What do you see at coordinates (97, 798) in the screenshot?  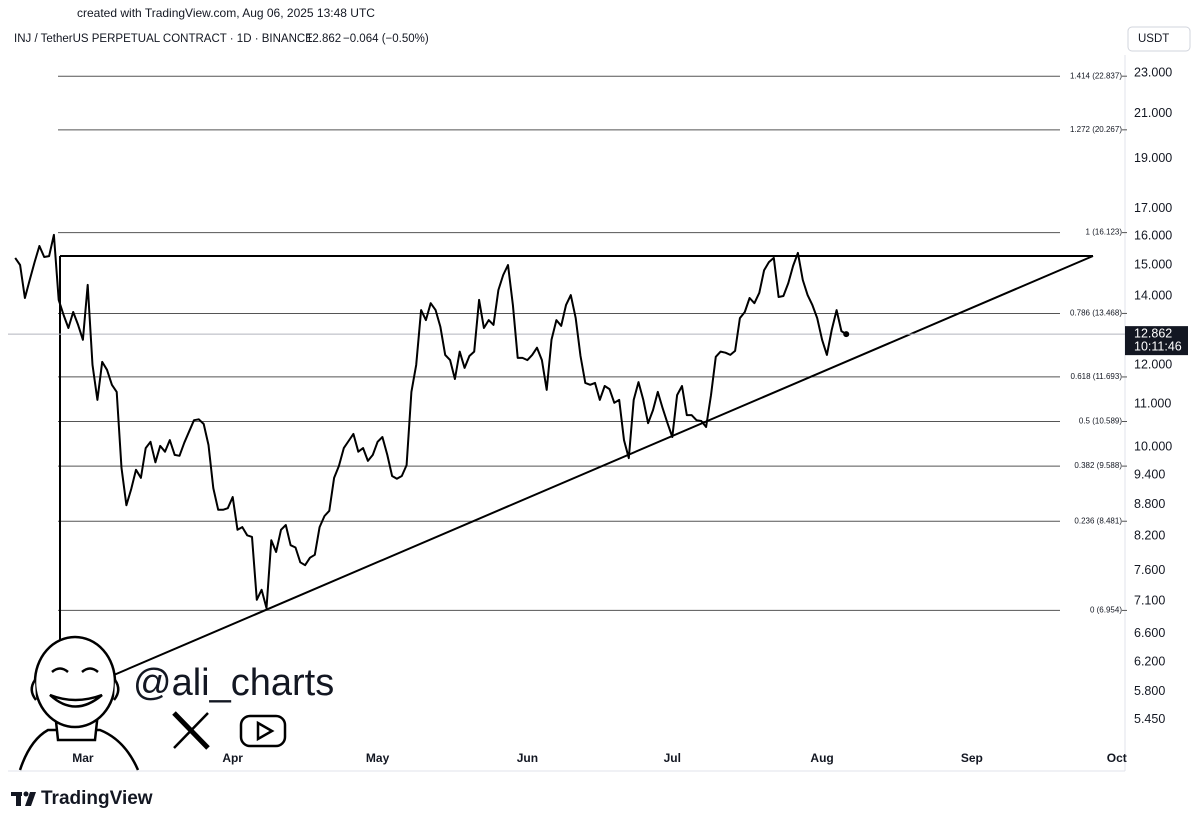 I see `brand: TradingView` at bounding box center [97, 798].